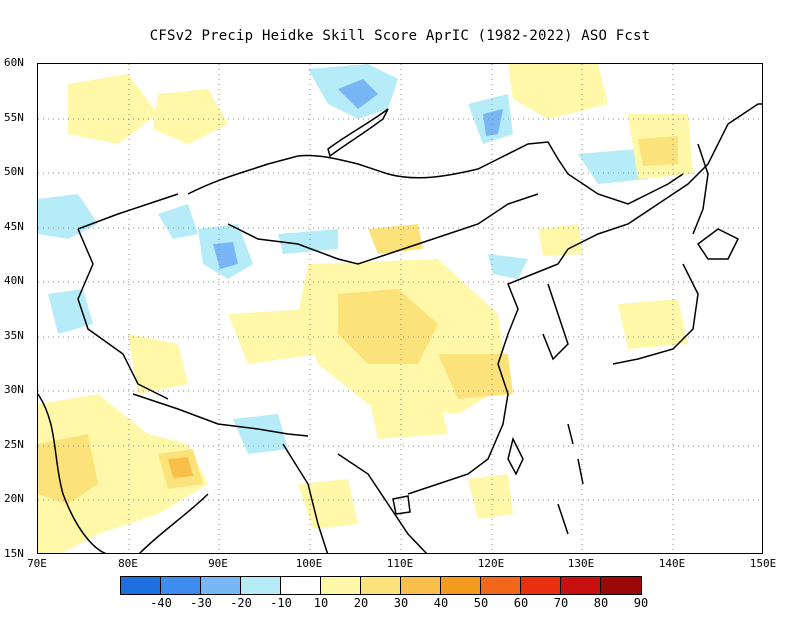 The image size is (800, 618). Describe the element at coordinates (570, 479) in the screenshot. I see `philippines-islands` at that location.